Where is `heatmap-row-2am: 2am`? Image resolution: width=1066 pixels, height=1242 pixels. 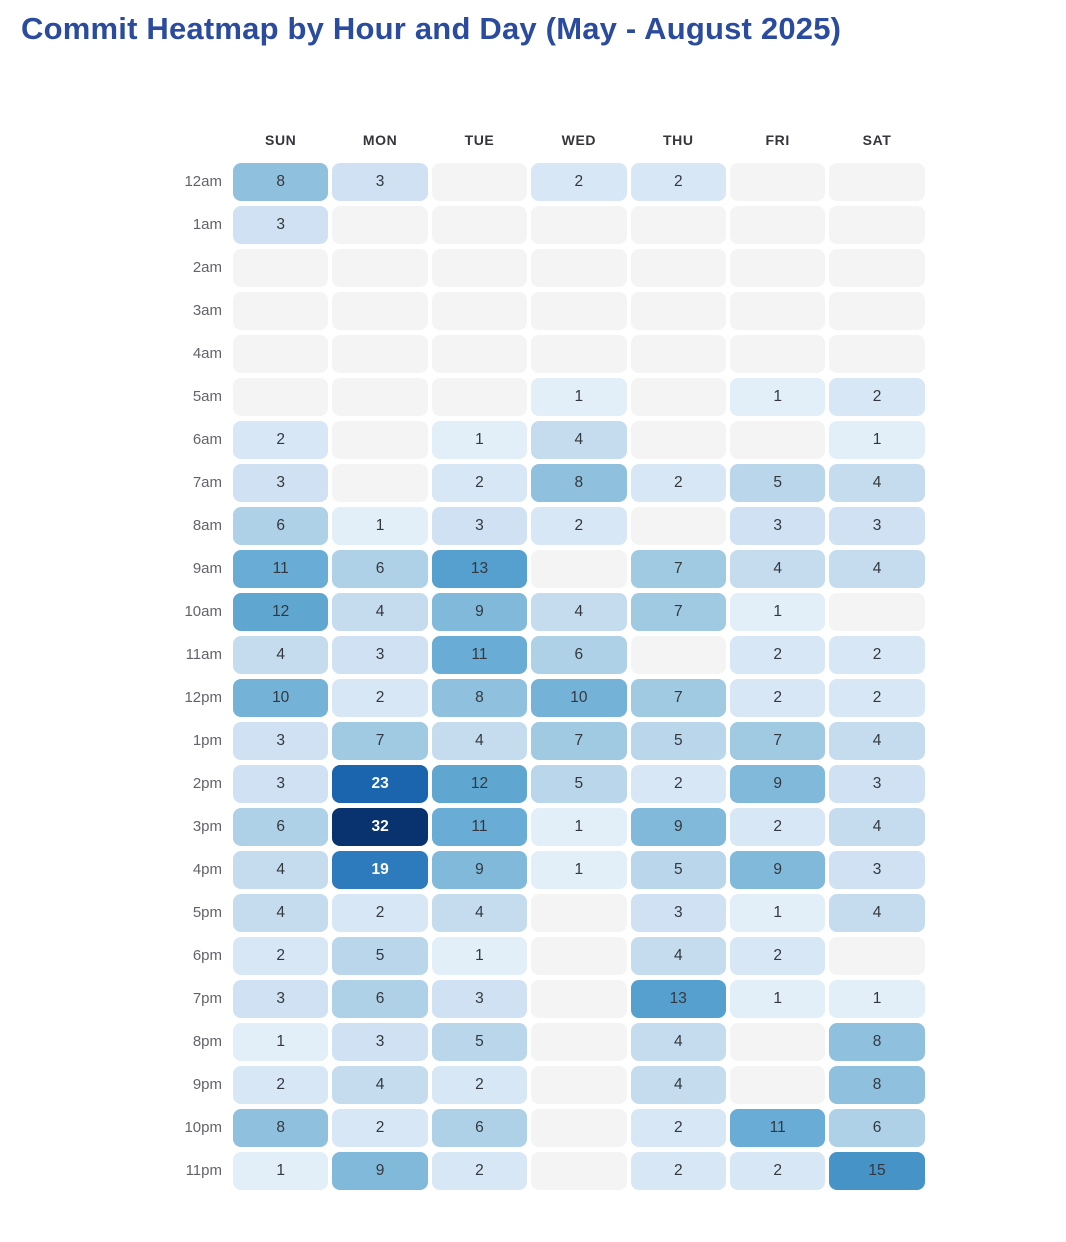
heatmap-row-2am: 2am is located at coordinates (533, 268).